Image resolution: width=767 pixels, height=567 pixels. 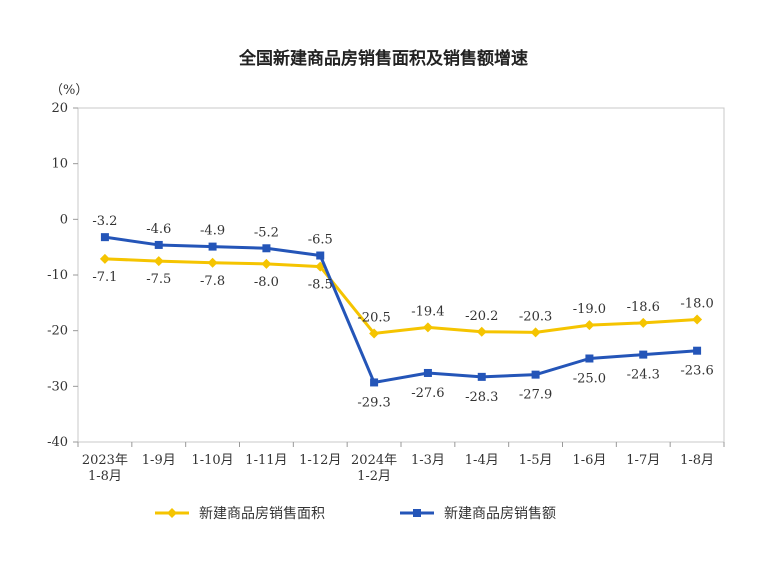 What do you see at coordinates (57, 275) in the screenshot?
I see `y-tick-label: -10` at bounding box center [57, 275].